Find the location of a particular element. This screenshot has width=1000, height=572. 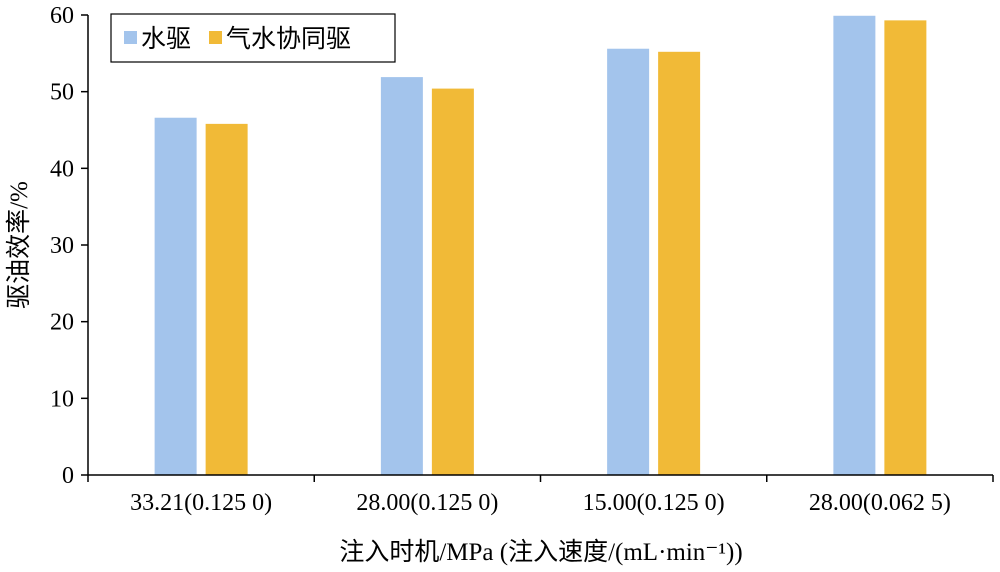

legend: 水驱 气水协同驱 is located at coordinates (253, 38).